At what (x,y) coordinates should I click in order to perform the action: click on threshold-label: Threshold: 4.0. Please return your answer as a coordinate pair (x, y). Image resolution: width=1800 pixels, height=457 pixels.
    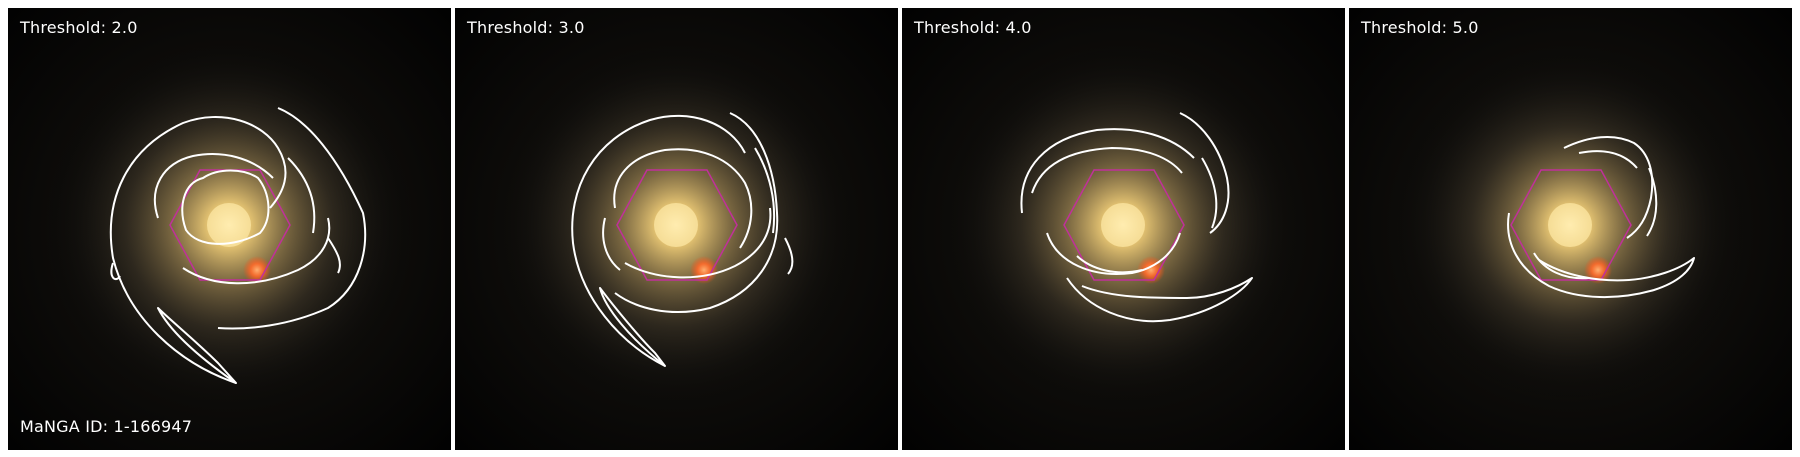
    Looking at the image, I should click on (973, 27).